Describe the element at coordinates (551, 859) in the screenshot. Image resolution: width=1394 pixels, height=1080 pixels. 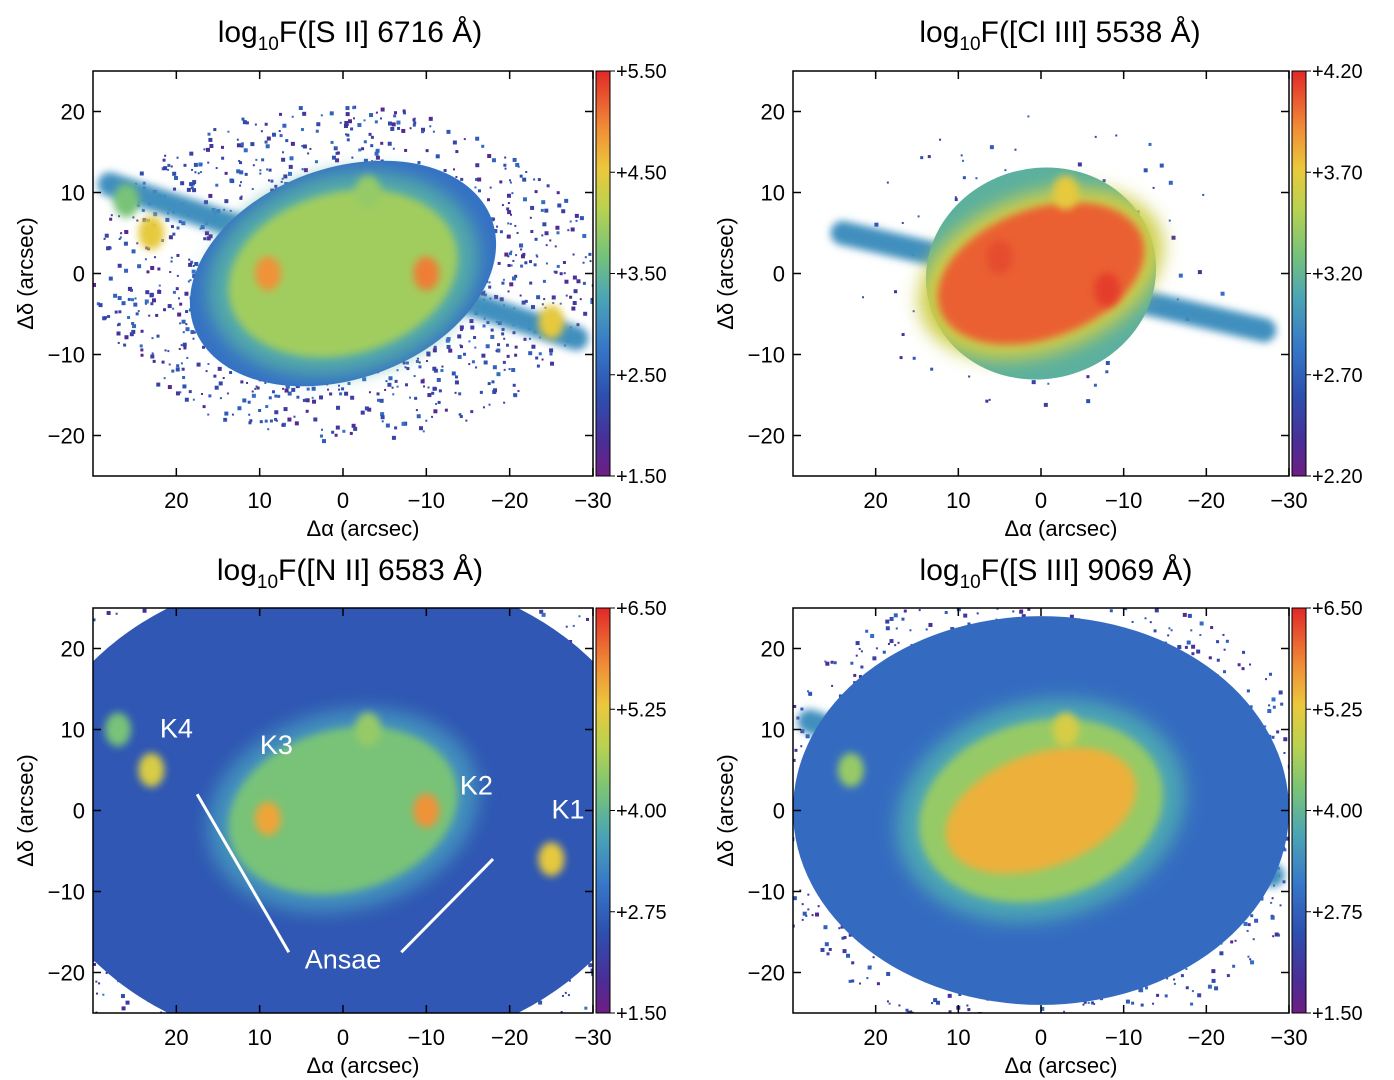
I see `emission-knot` at that location.